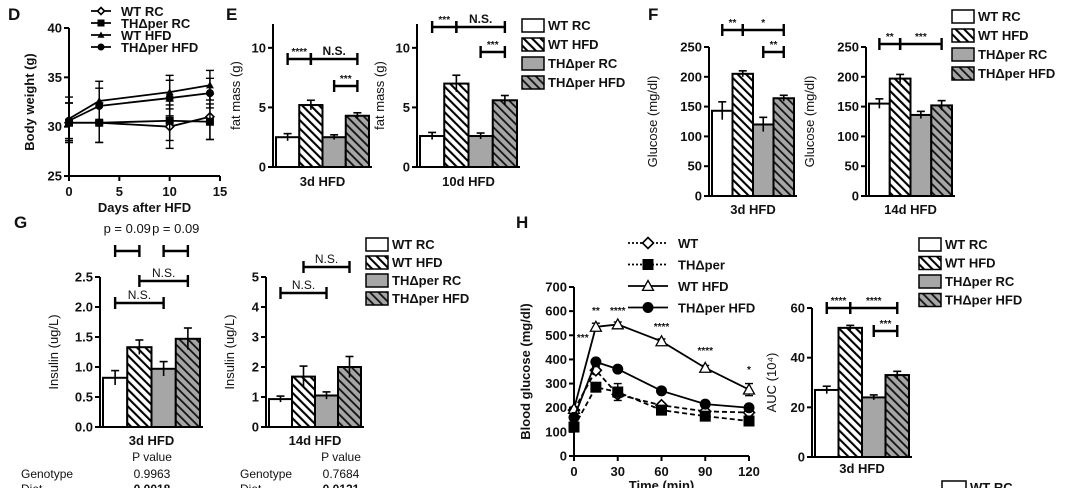  I want to click on g1-sig-label: p = 0.09, so click(175, 228).